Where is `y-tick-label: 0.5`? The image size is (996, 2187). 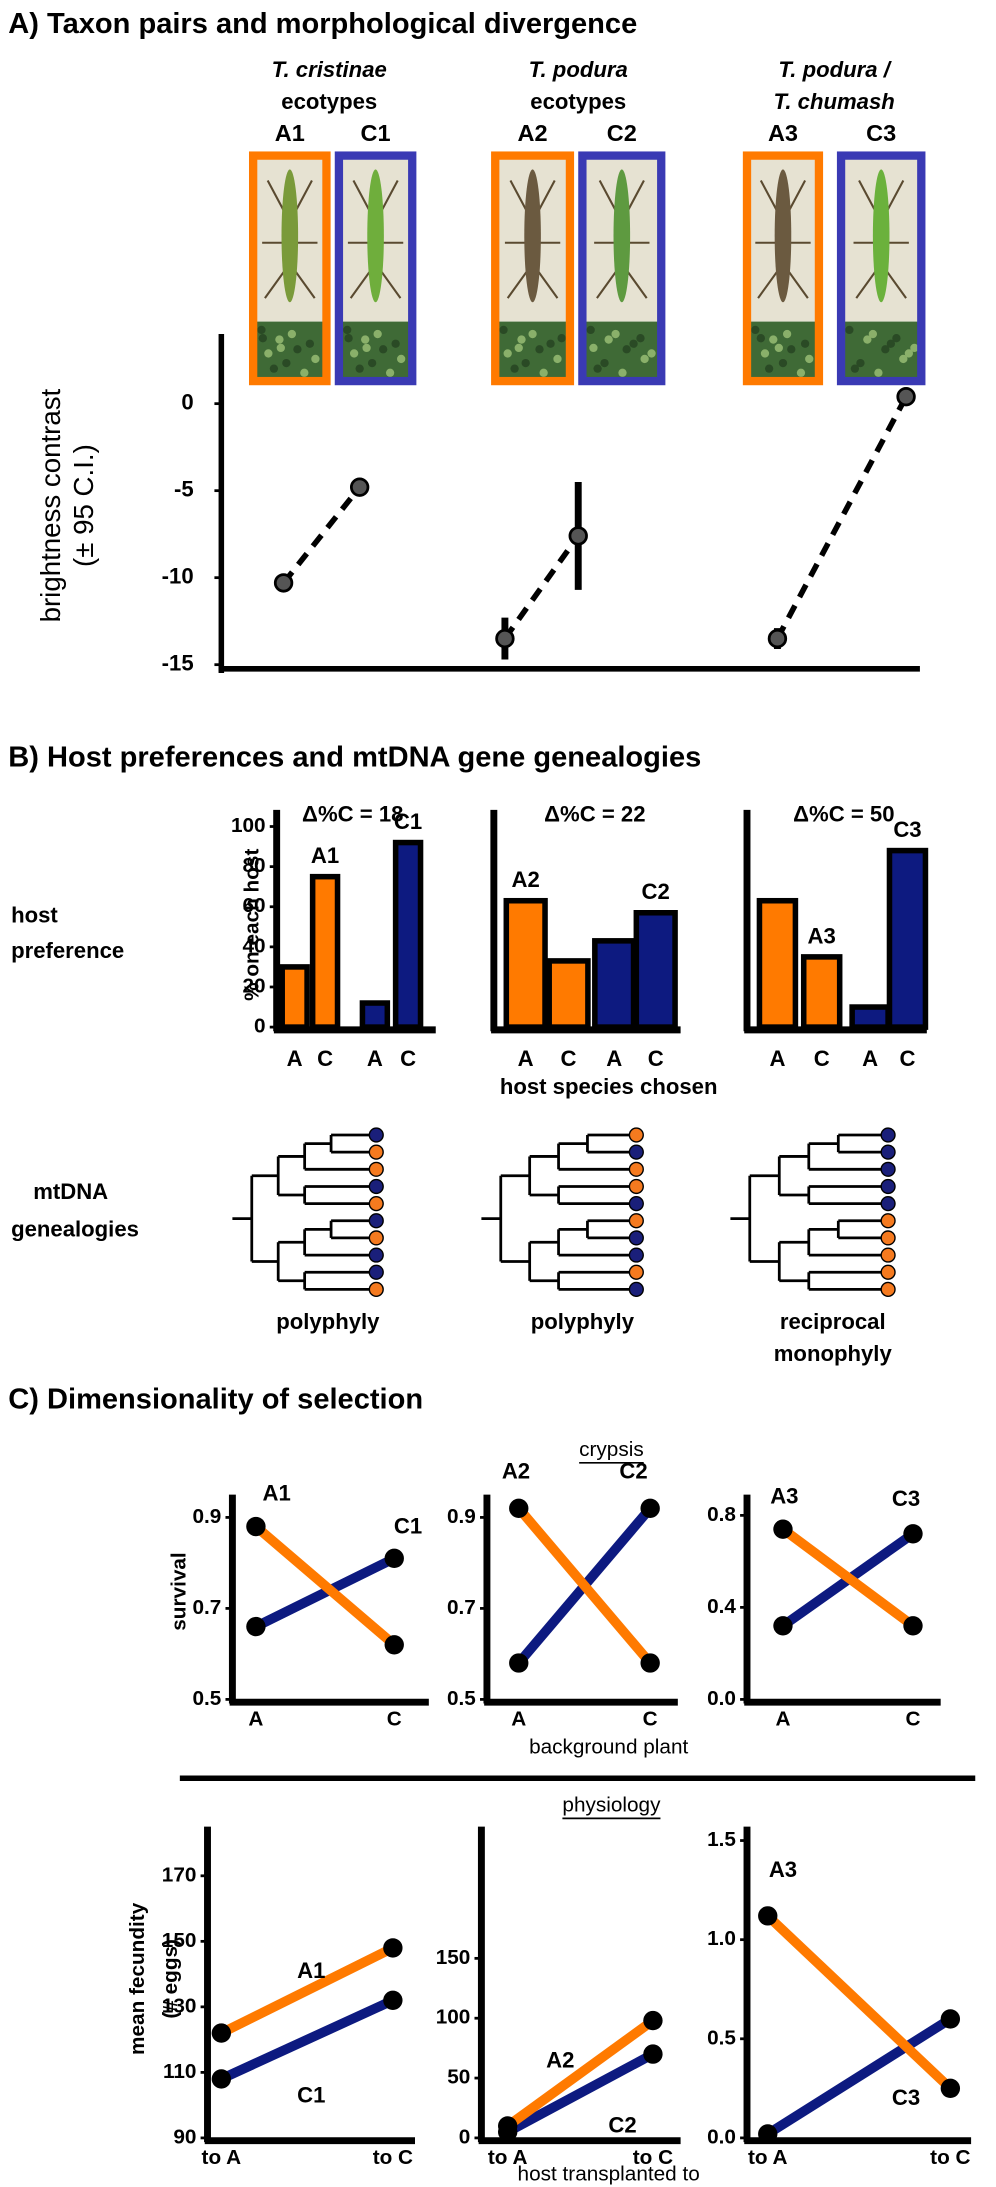 y-tick-label: 0.5 is located at coordinates (206, 1698).